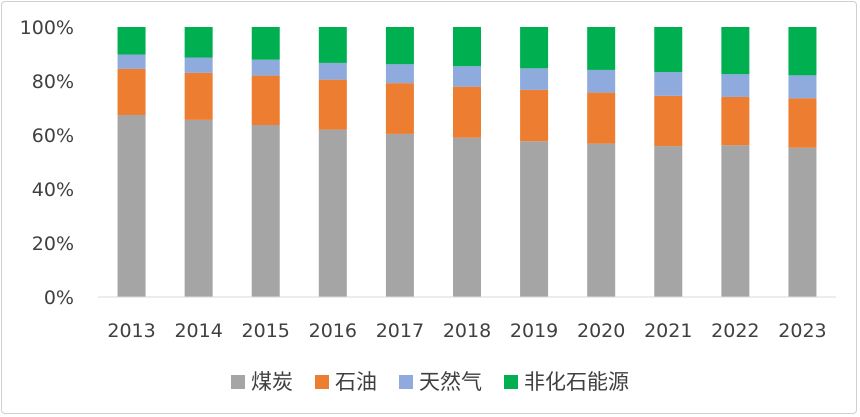 The width and height of the screenshot is (860, 417). Describe the element at coordinates (534, 219) in the screenshot. I see `bar-segment-2019-s0` at that location.